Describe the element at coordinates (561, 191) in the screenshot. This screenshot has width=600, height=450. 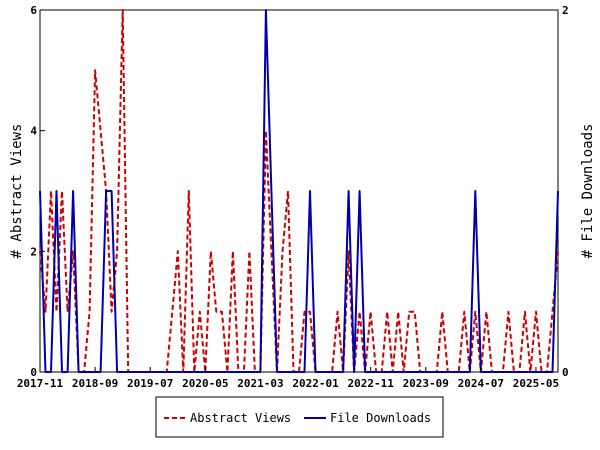
I see `y-axis-right: 02` at that location.